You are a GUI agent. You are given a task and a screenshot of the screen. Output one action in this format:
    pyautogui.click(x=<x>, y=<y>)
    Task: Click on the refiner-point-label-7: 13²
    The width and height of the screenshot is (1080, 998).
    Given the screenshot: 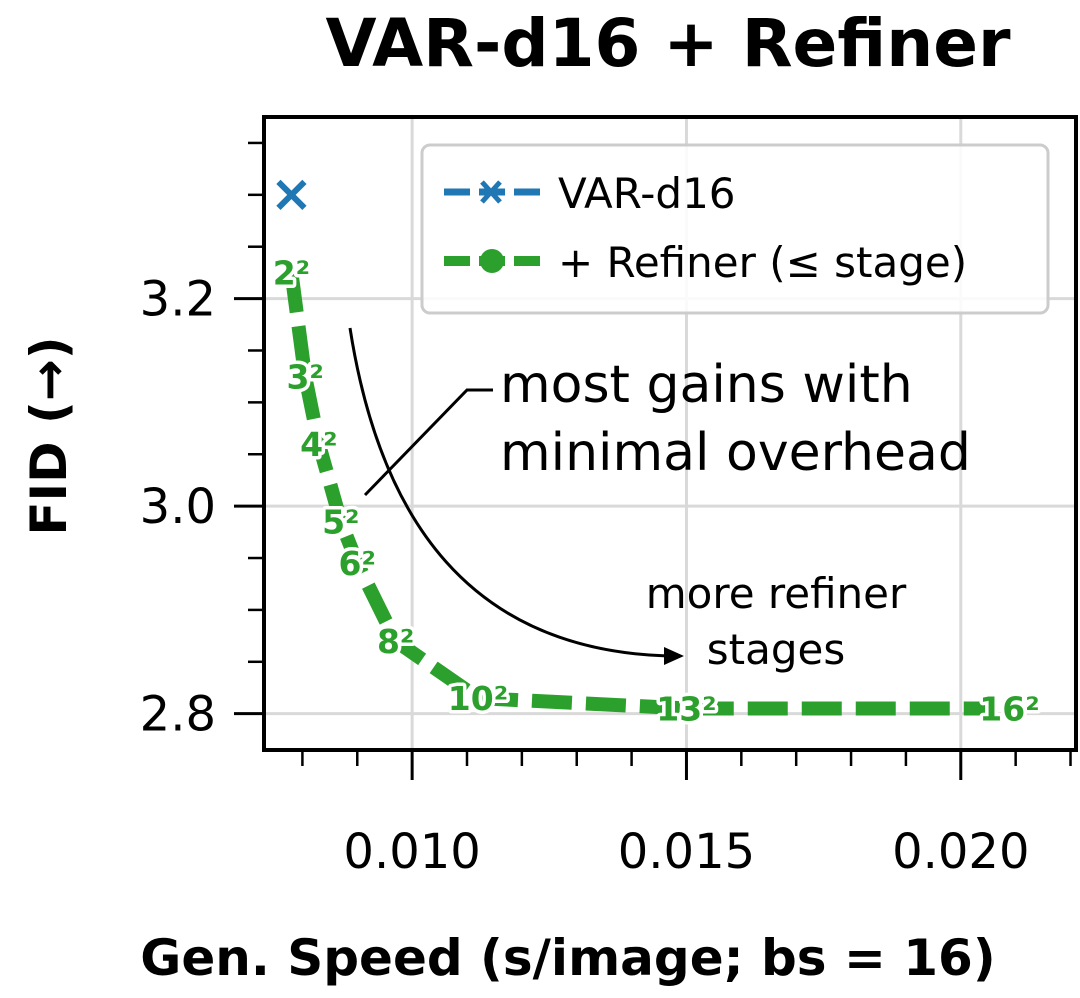 What is the action you would take?
    pyautogui.click(x=686, y=708)
    